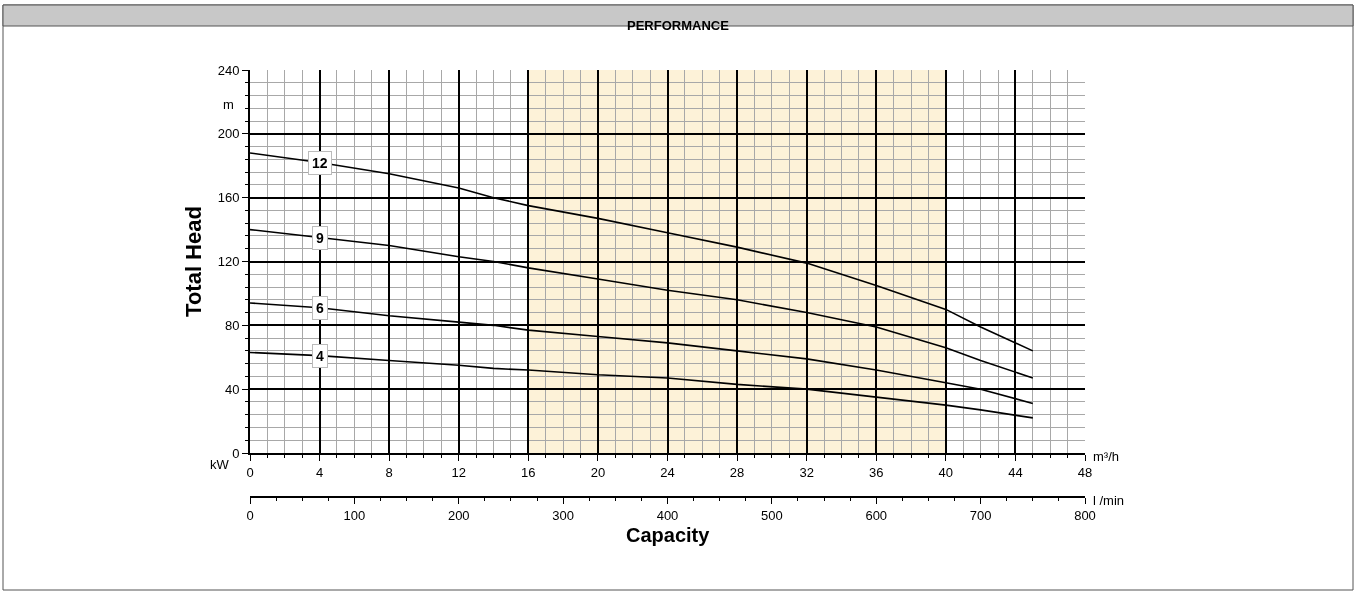 This screenshot has width=1356, height=593. What do you see at coordinates (232, 389) in the screenshot?
I see `y-tick-label: 40` at bounding box center [232, 389].